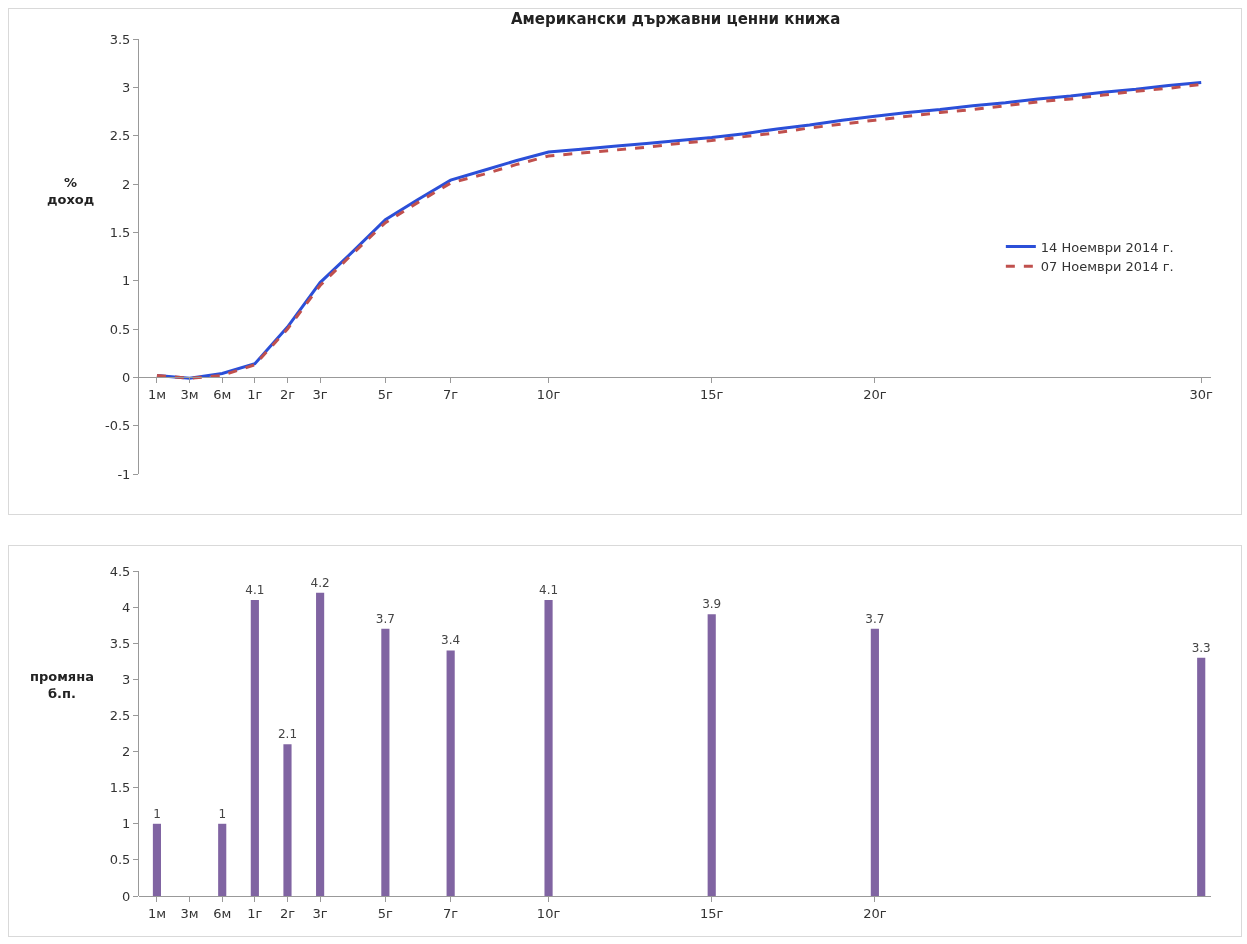 This screenshot has height=944, width=1247. I want to click on y-axis-title: % доход, so click(71, 191).